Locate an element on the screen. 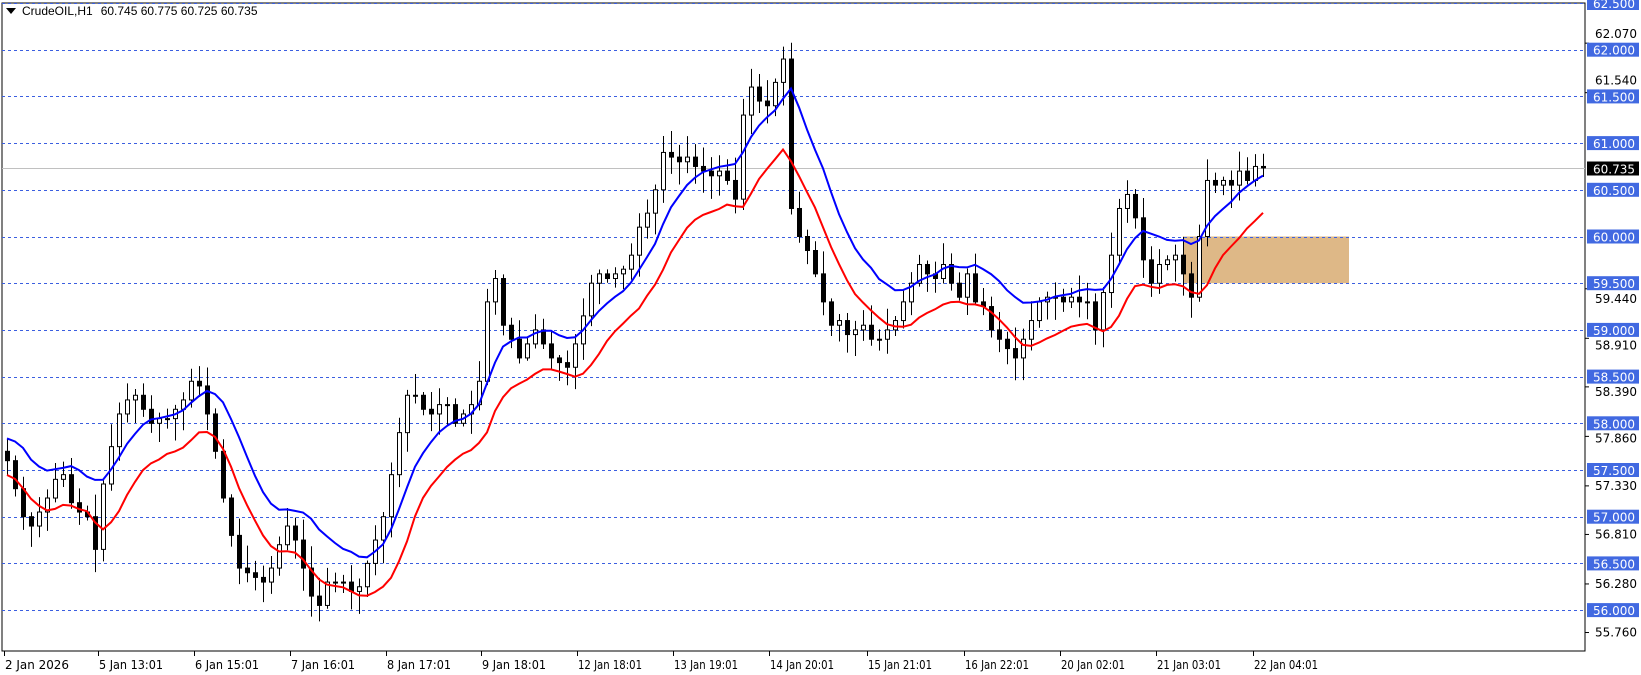  level-label: 57.000 is located at coordinates (1614, 518).